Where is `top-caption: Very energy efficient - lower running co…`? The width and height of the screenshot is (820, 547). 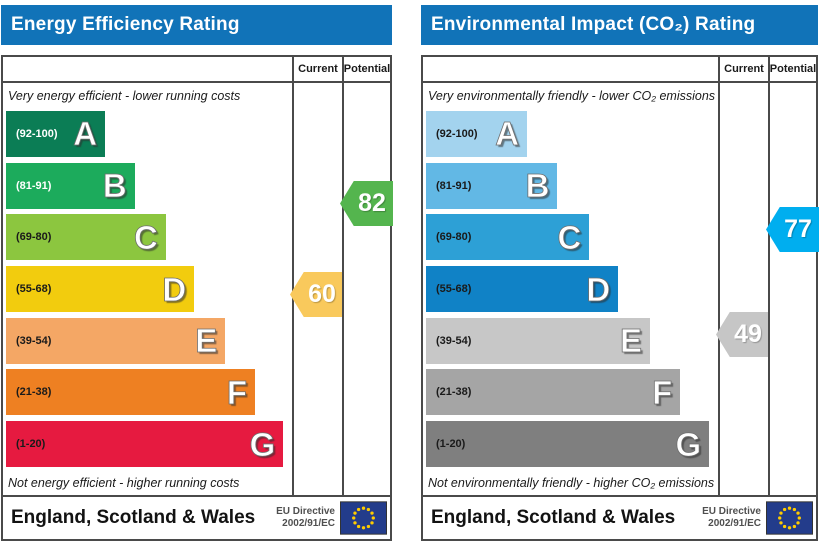 top-caption: Very energy efficient - lower running co… is located at coordinates (124, 95).